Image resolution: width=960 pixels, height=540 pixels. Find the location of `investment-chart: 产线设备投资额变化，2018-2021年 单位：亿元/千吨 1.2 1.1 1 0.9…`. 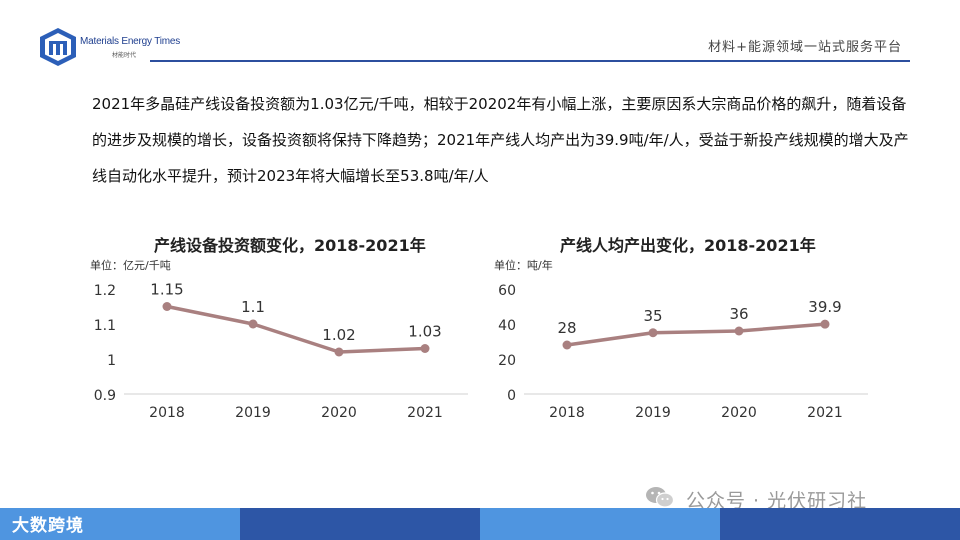

investment-chart: 产线设备投资额变化，2018-2021年 单位：亿元/千吨 1.2 1.1 1 0.9… is located at coordinates (278, 328).